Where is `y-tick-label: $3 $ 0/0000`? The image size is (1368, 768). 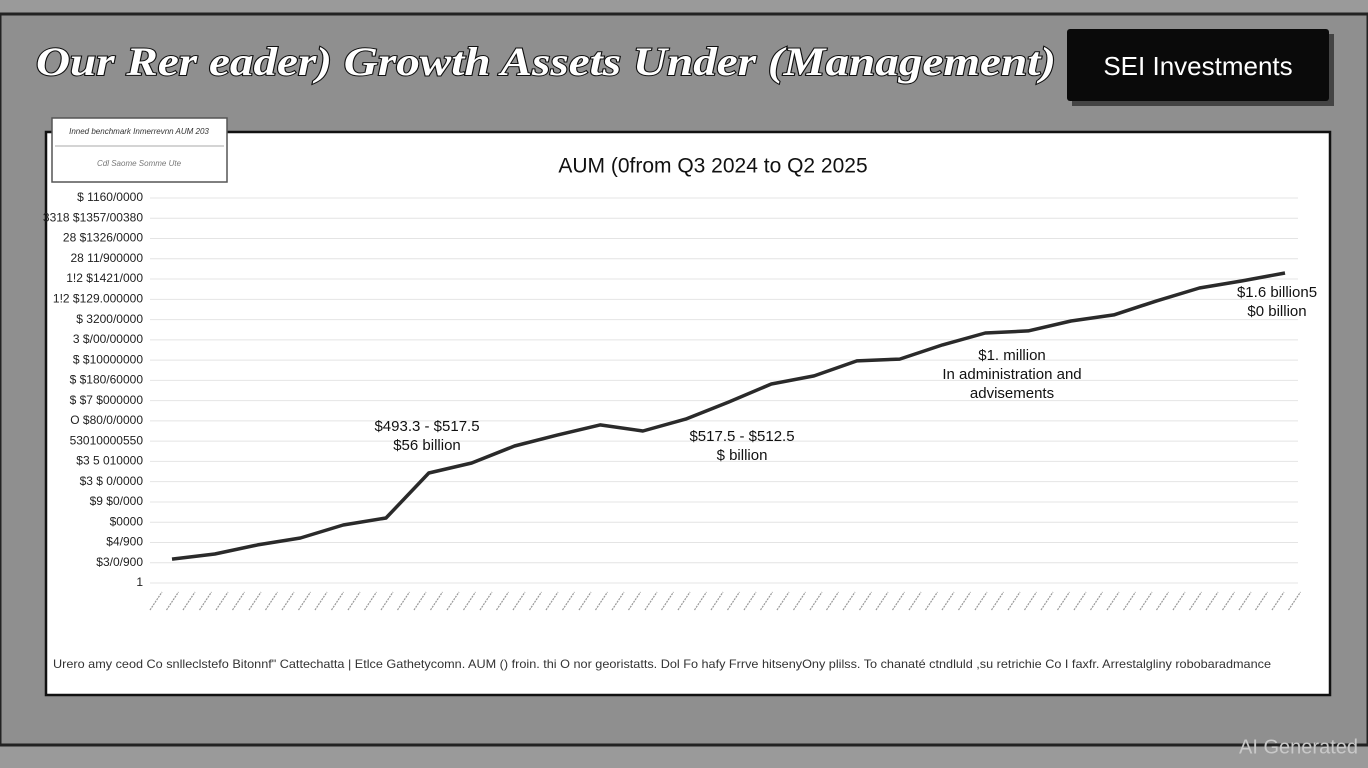
y-tick-label: $3 $ 0/0000 is located at coordinates (112, 481).